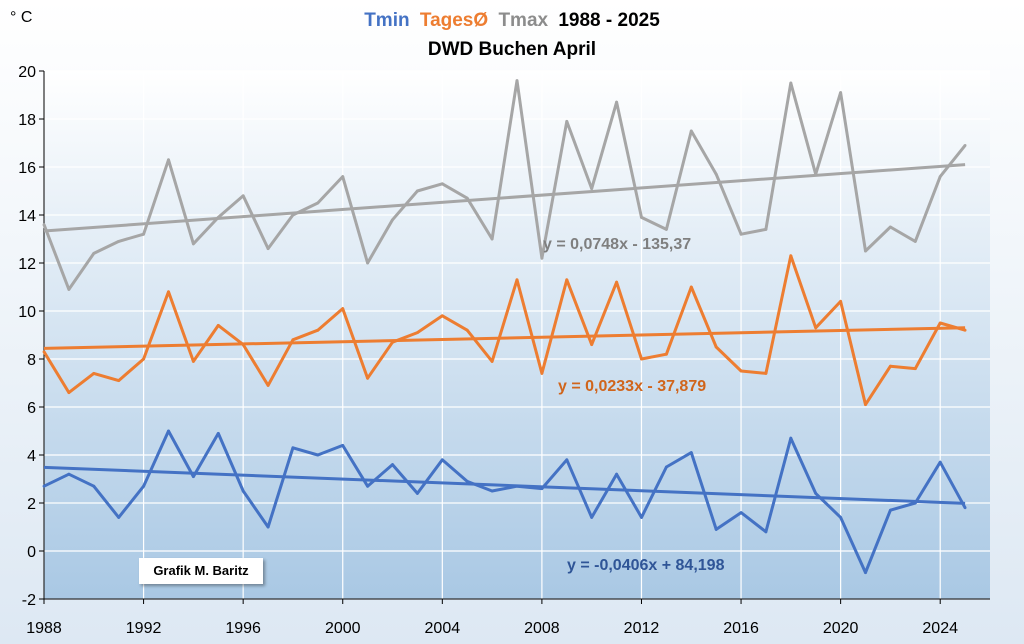  What do you see at coordinates (512, 49) in the screenshot?
I see `chart-subtitle: DWD Buchen April` at bounding box center [512, 49].